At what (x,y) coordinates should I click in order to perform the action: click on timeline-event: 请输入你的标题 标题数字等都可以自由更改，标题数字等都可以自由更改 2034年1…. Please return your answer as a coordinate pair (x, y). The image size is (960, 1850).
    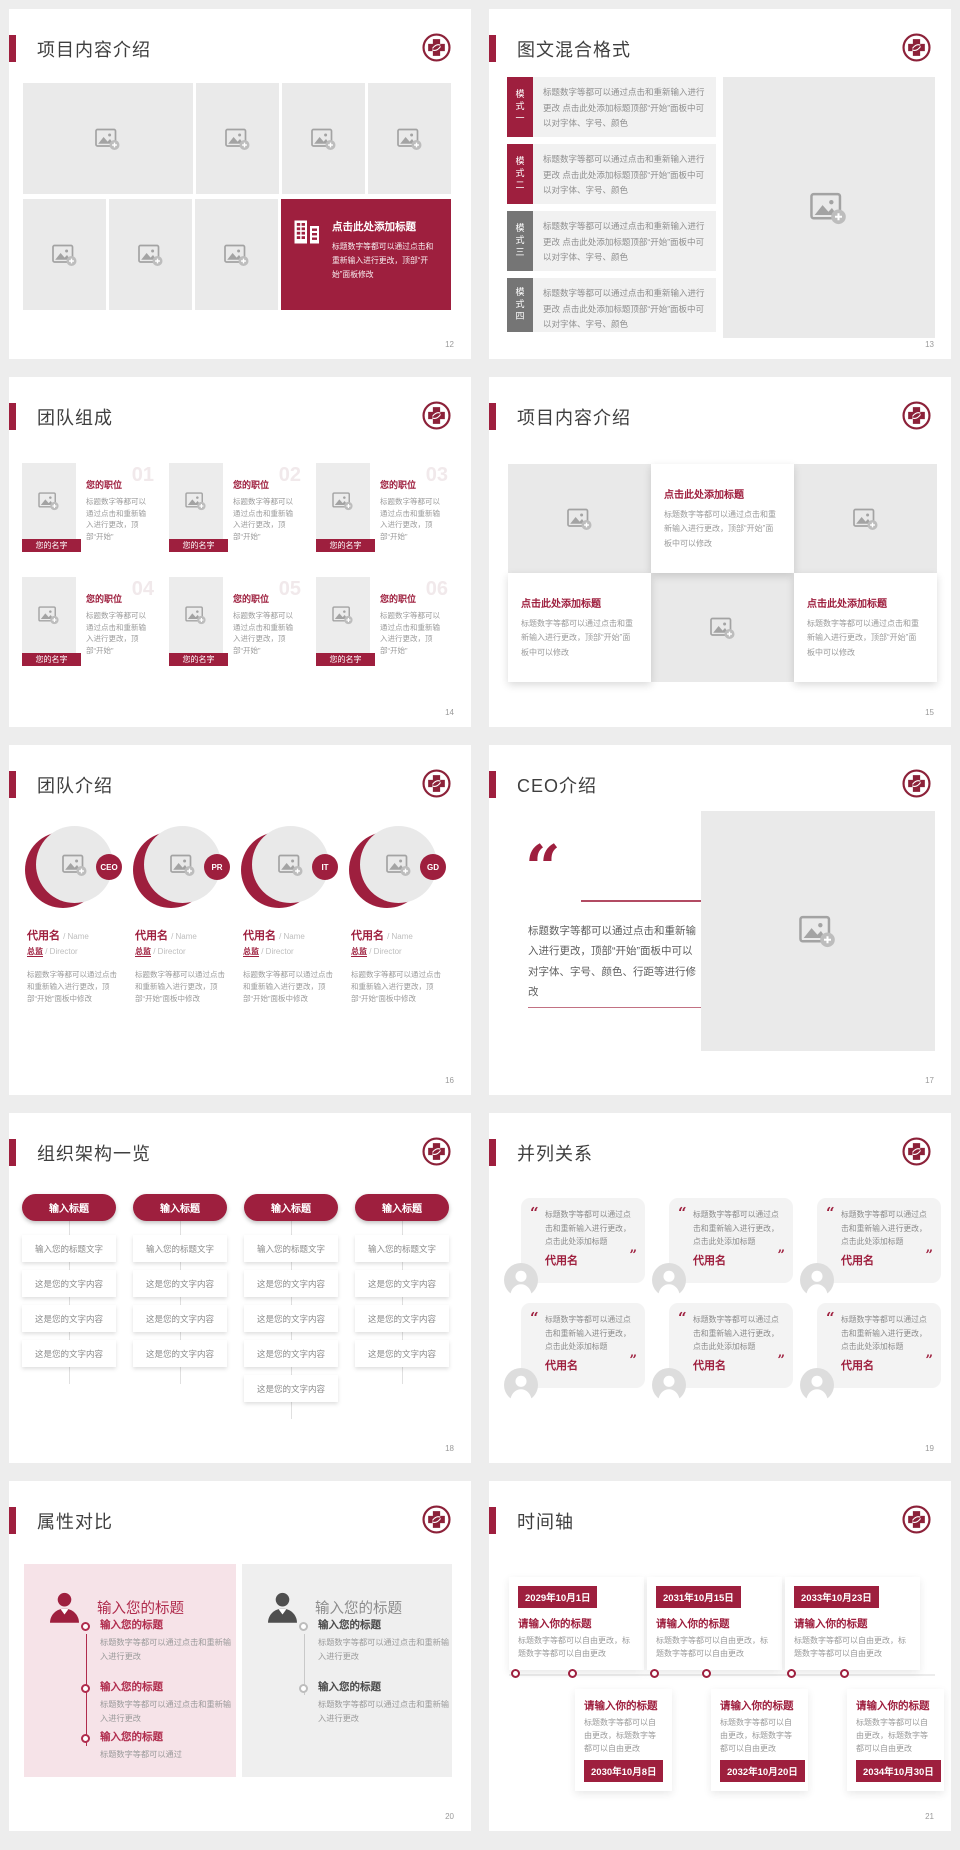
    Looking at the image, I should click on (895, 1740).